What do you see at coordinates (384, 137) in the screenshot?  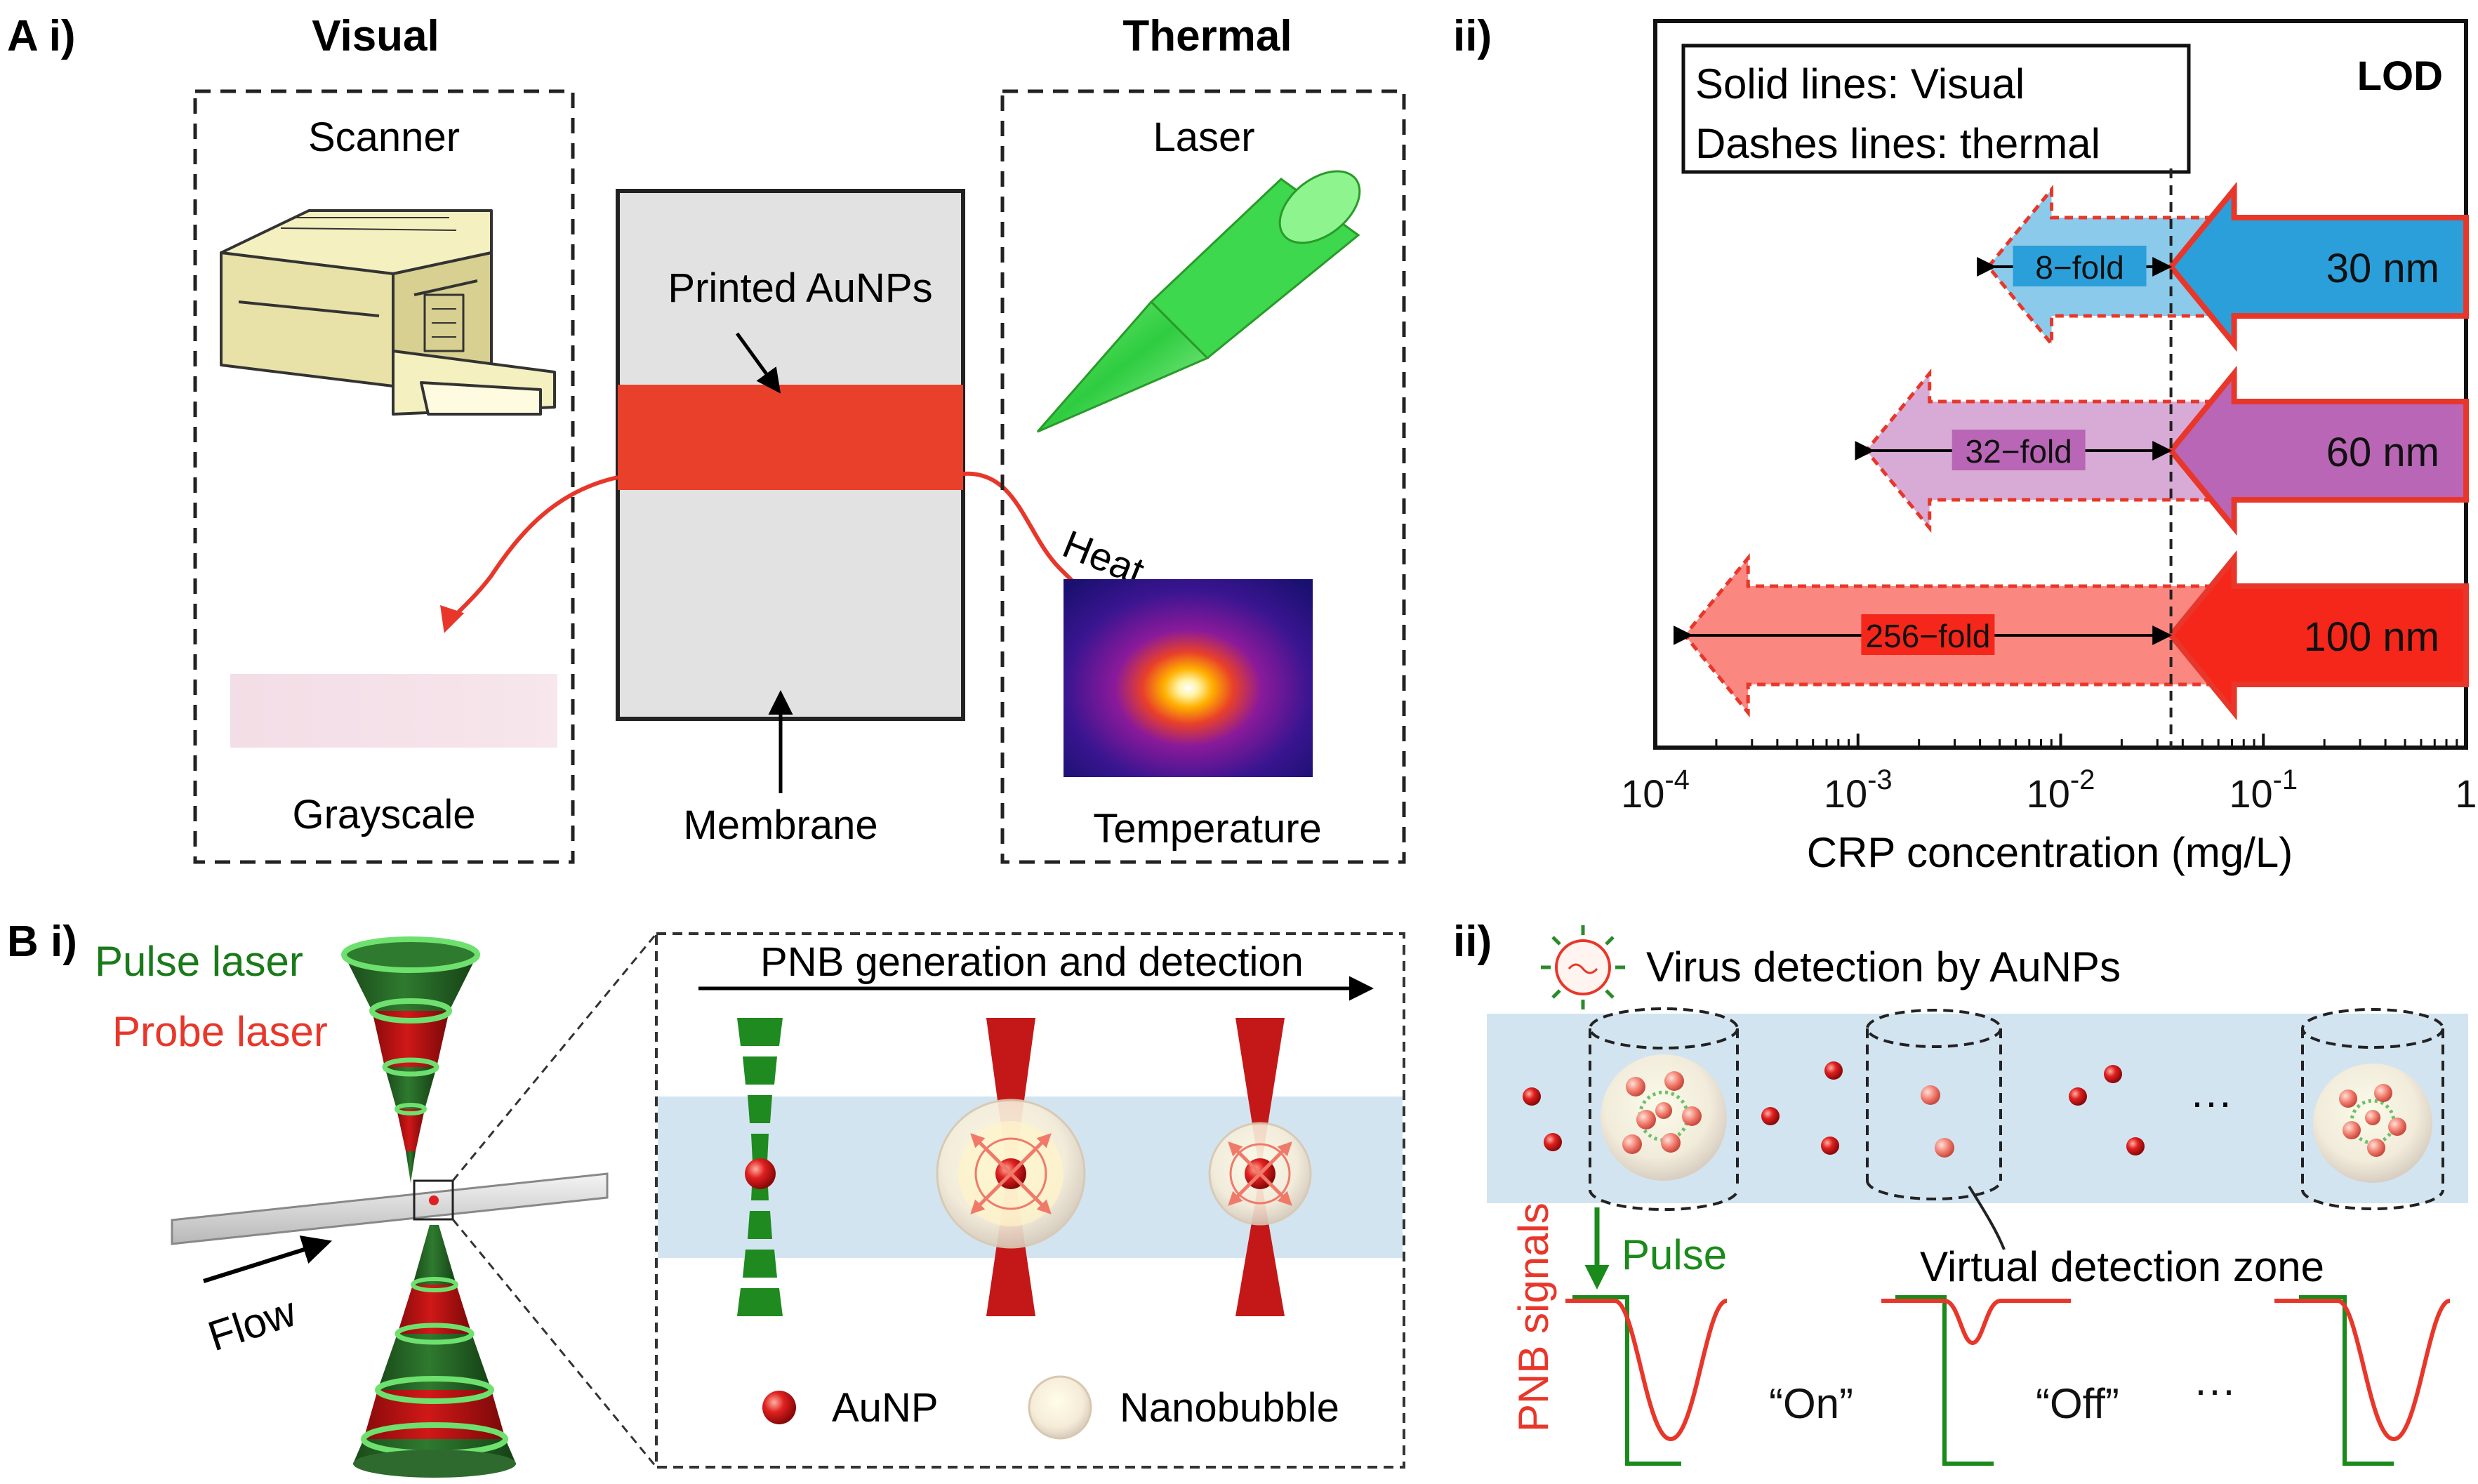 I see `scanner-label: Scanner` at bounding box center [384, 137].